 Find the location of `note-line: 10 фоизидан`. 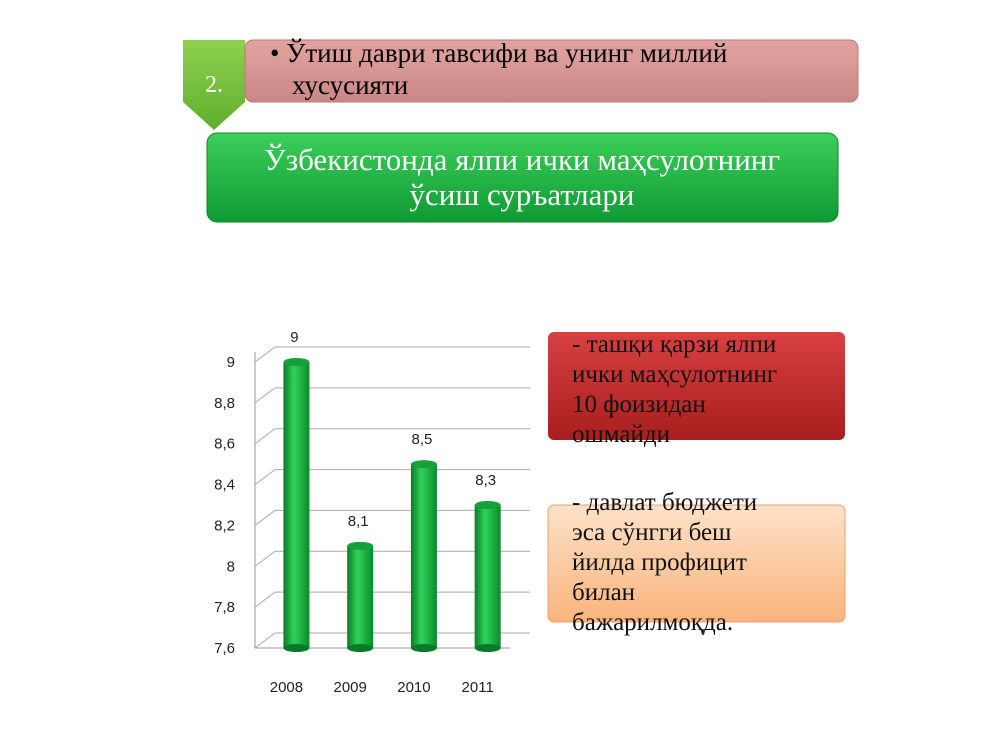

note-line: 10 фоизидан is located at coordinates (639, 404).